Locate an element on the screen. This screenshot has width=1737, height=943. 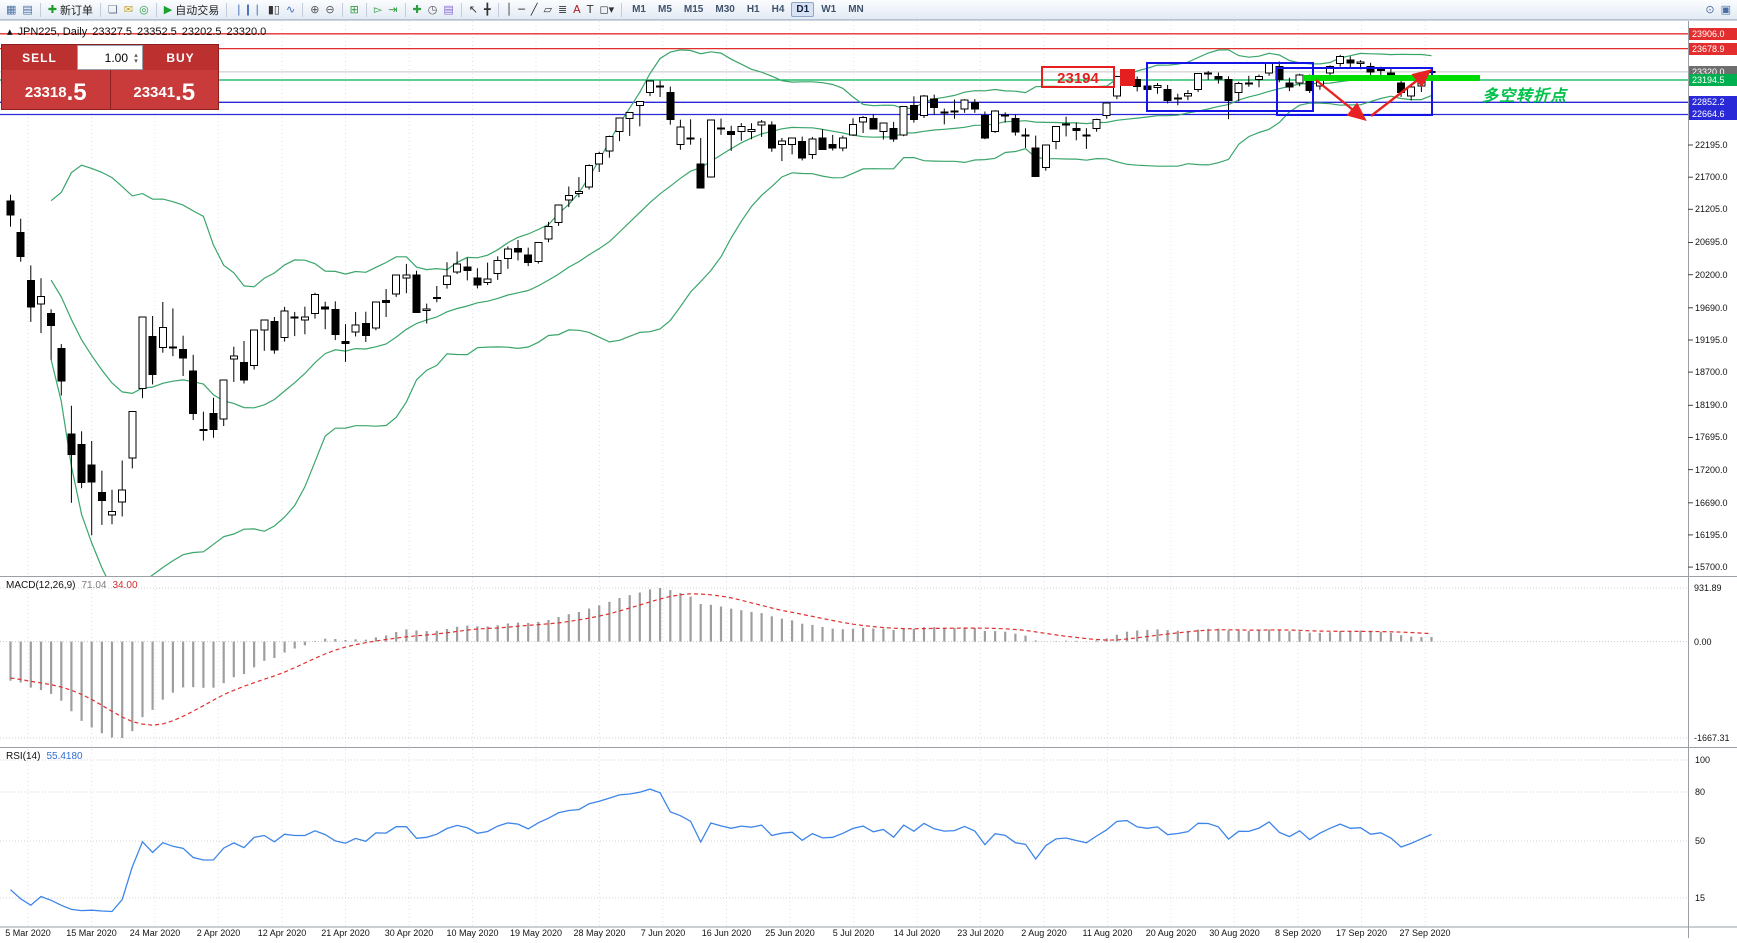
label-icon-glyph: T is located at coordinates (590, 9).